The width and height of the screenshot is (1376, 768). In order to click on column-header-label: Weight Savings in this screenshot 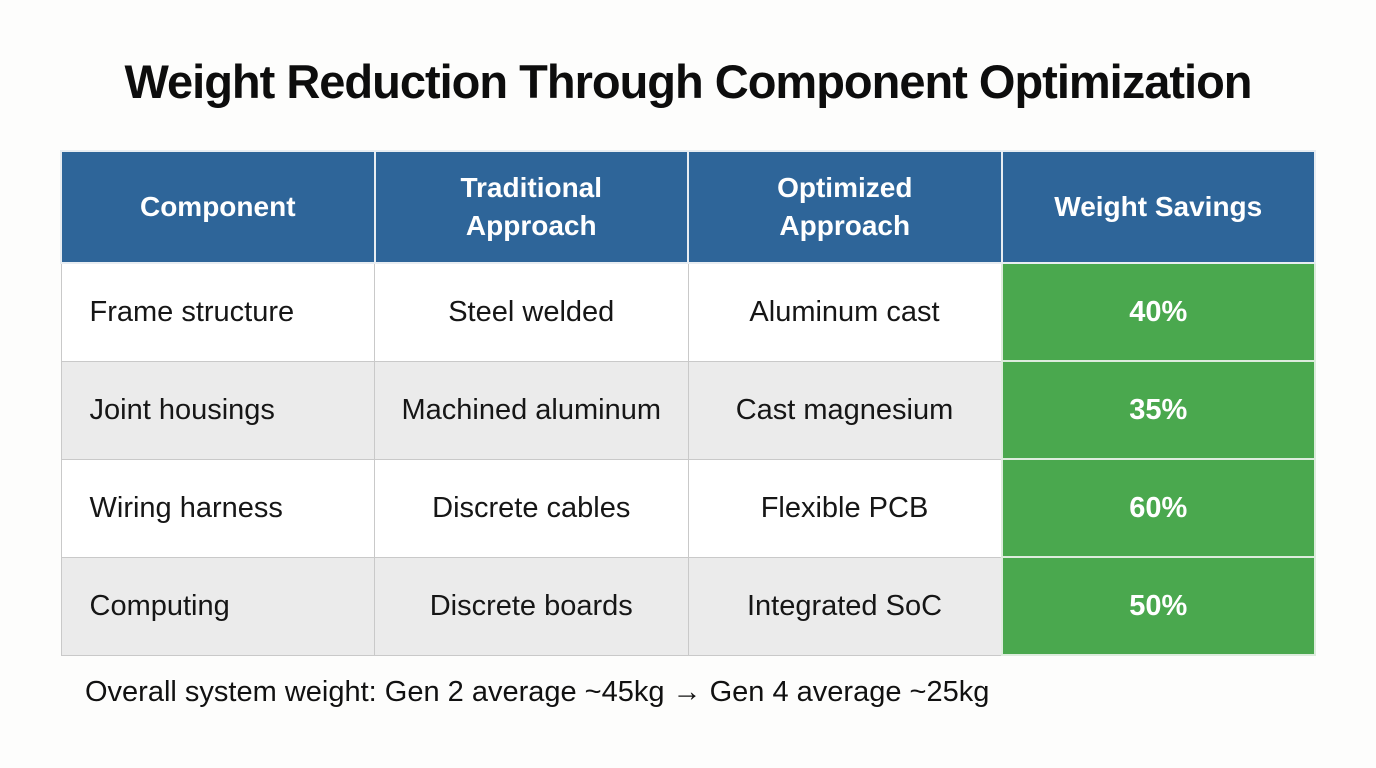, I will do `click(1158, 207)`.